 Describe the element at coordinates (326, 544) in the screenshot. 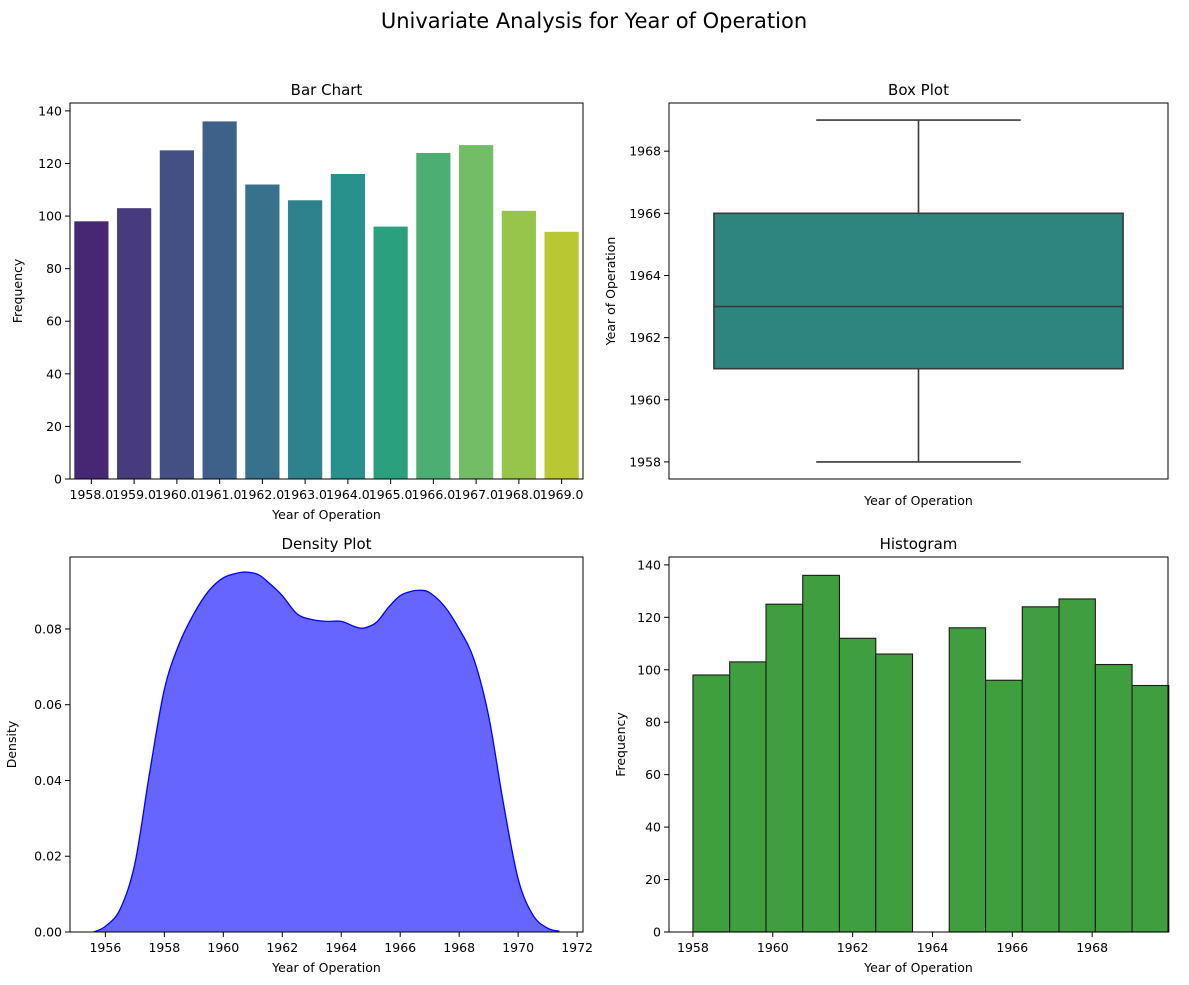

I see `panel-title: Density Plot` at that location.